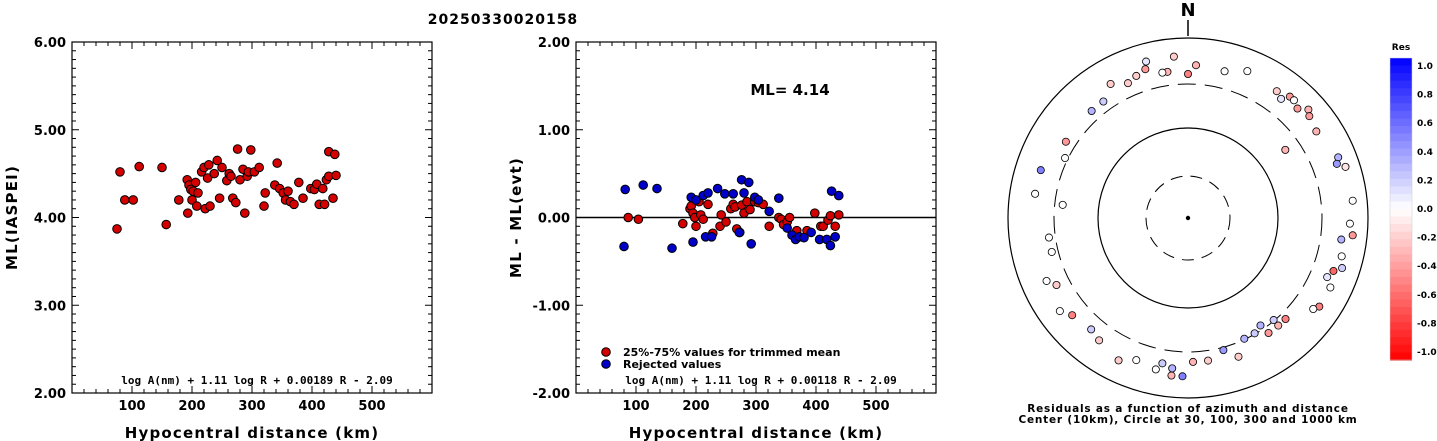 This screenshot has height=441, width=1437. I want to click on legend-marker, so click(606, 352).